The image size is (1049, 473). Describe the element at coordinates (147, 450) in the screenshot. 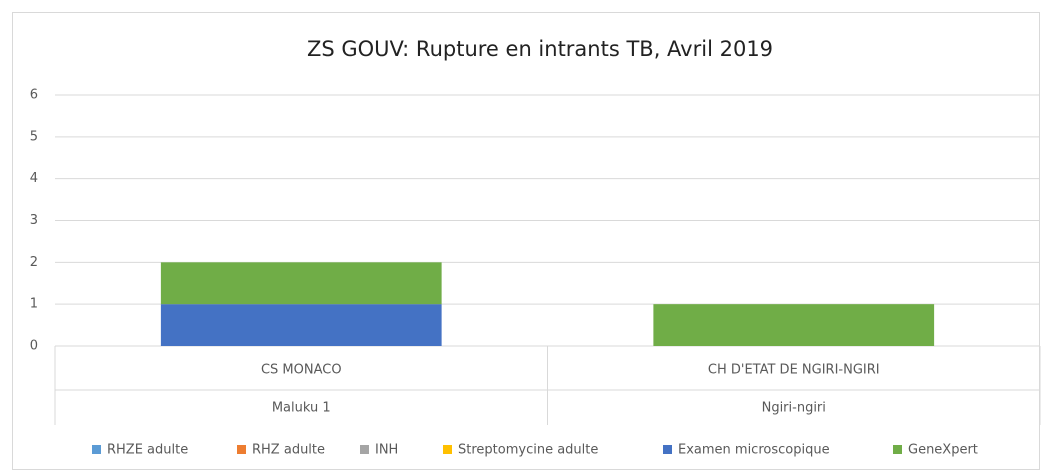

I see `legend-label: RHZE adulte` at that location.